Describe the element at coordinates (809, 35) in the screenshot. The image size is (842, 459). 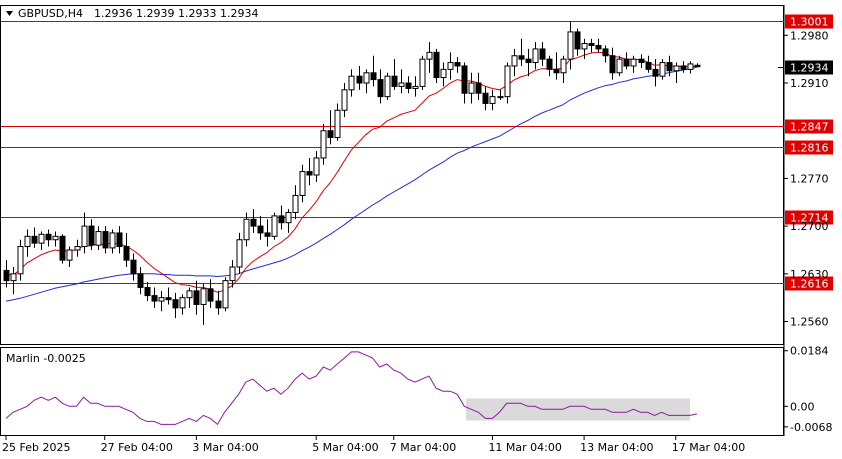
I see `price-tick-label: 1.2980` at that location.